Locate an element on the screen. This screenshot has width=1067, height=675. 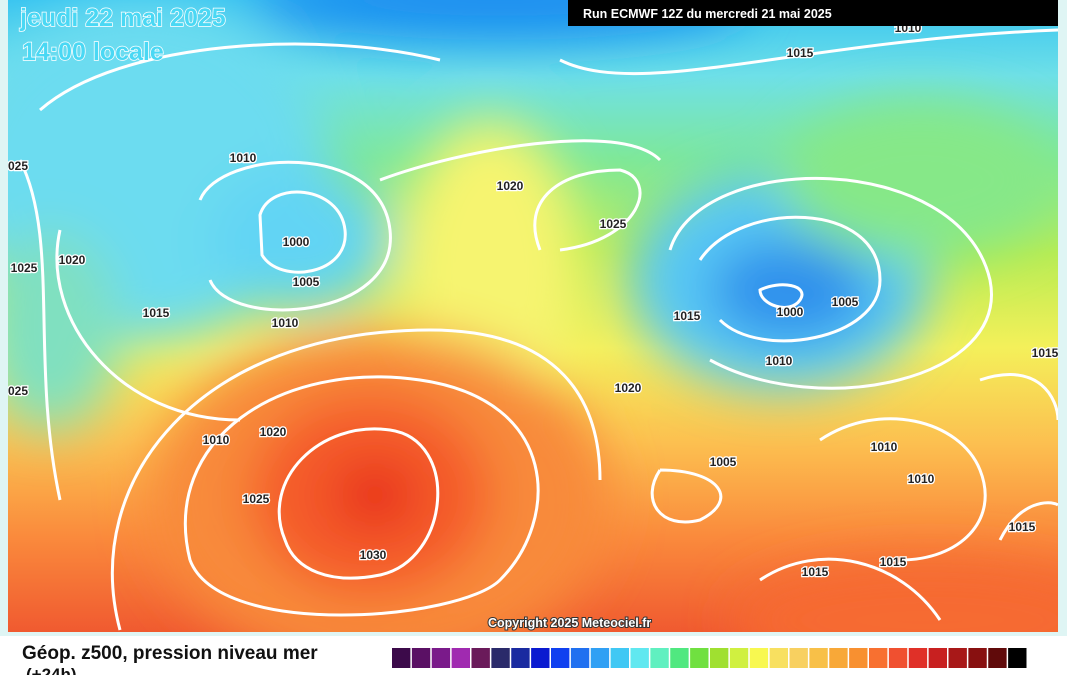
color-scale is located at coordinates (709, 658).